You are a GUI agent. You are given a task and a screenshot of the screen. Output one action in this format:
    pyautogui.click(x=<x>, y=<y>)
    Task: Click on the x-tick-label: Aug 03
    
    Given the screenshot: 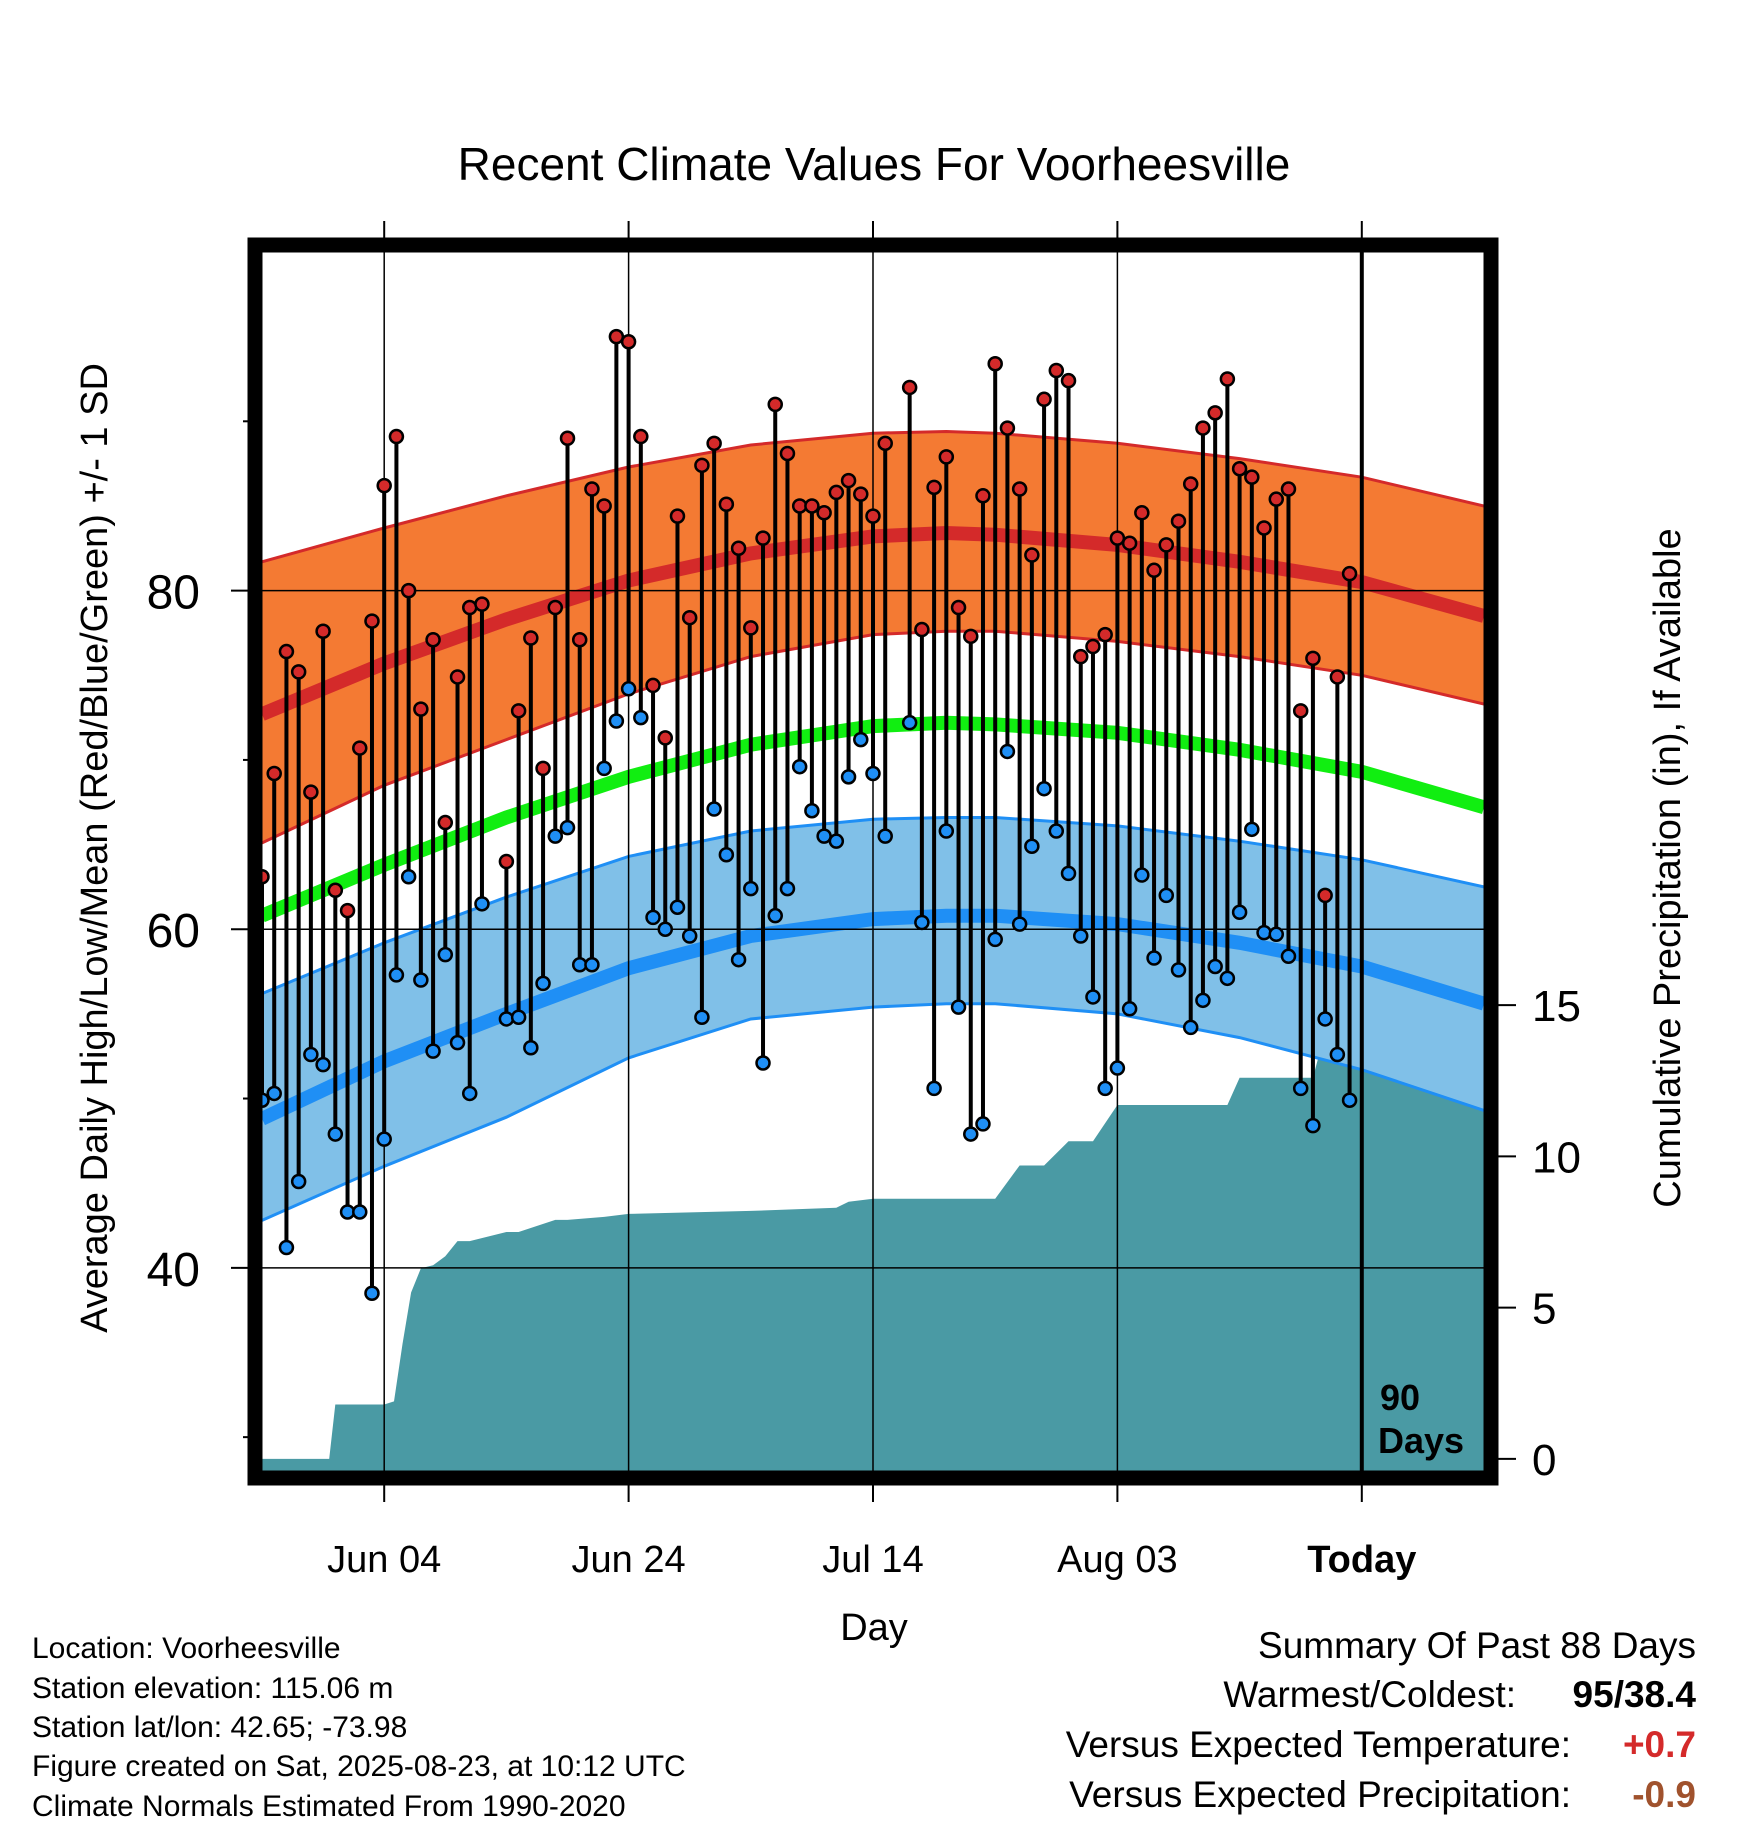 What is the action you would take?
    pyautogui.click(x=1117, y=1560)
    